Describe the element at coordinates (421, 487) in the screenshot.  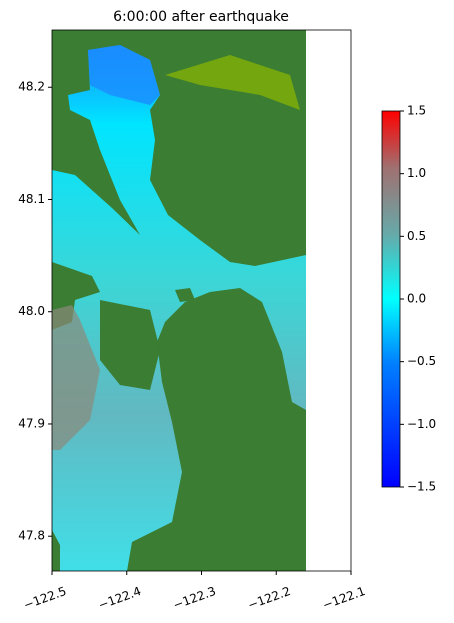
I see `colorbar-tick-label: −1.5` at that location.